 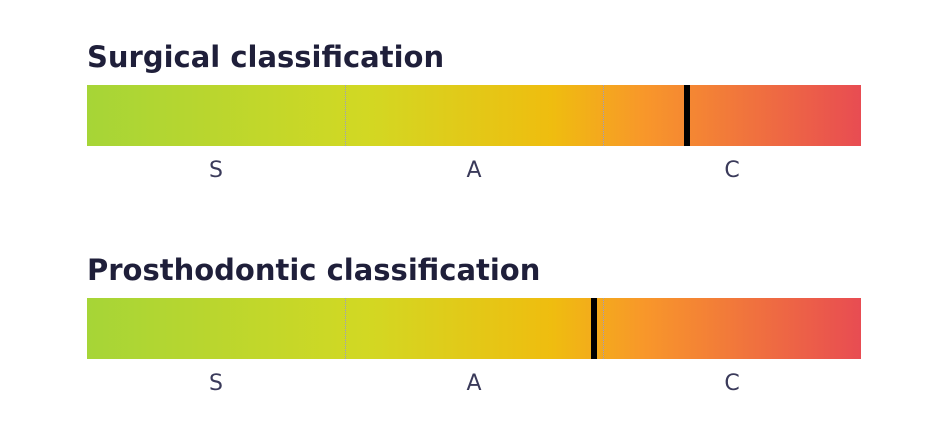 What do you see at coordinates (314, 270) in the screenshot?
I see `section-title: Prosthodontic classification` at bounding box center [314, 270].